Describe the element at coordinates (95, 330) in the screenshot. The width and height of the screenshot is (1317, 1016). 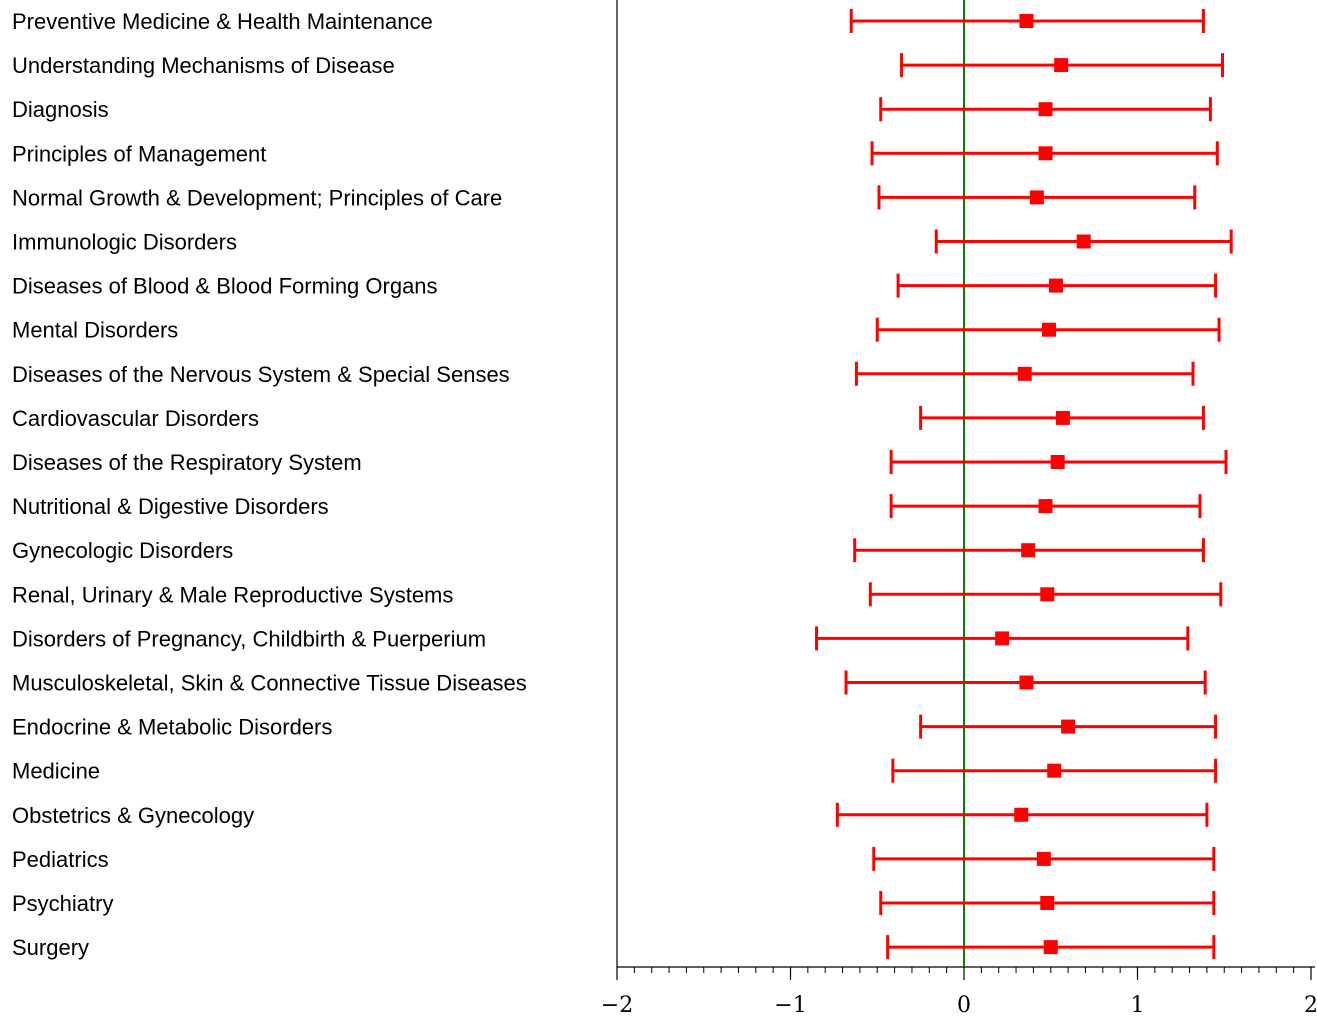
I see `category-label: Mental Disorders` at that location.